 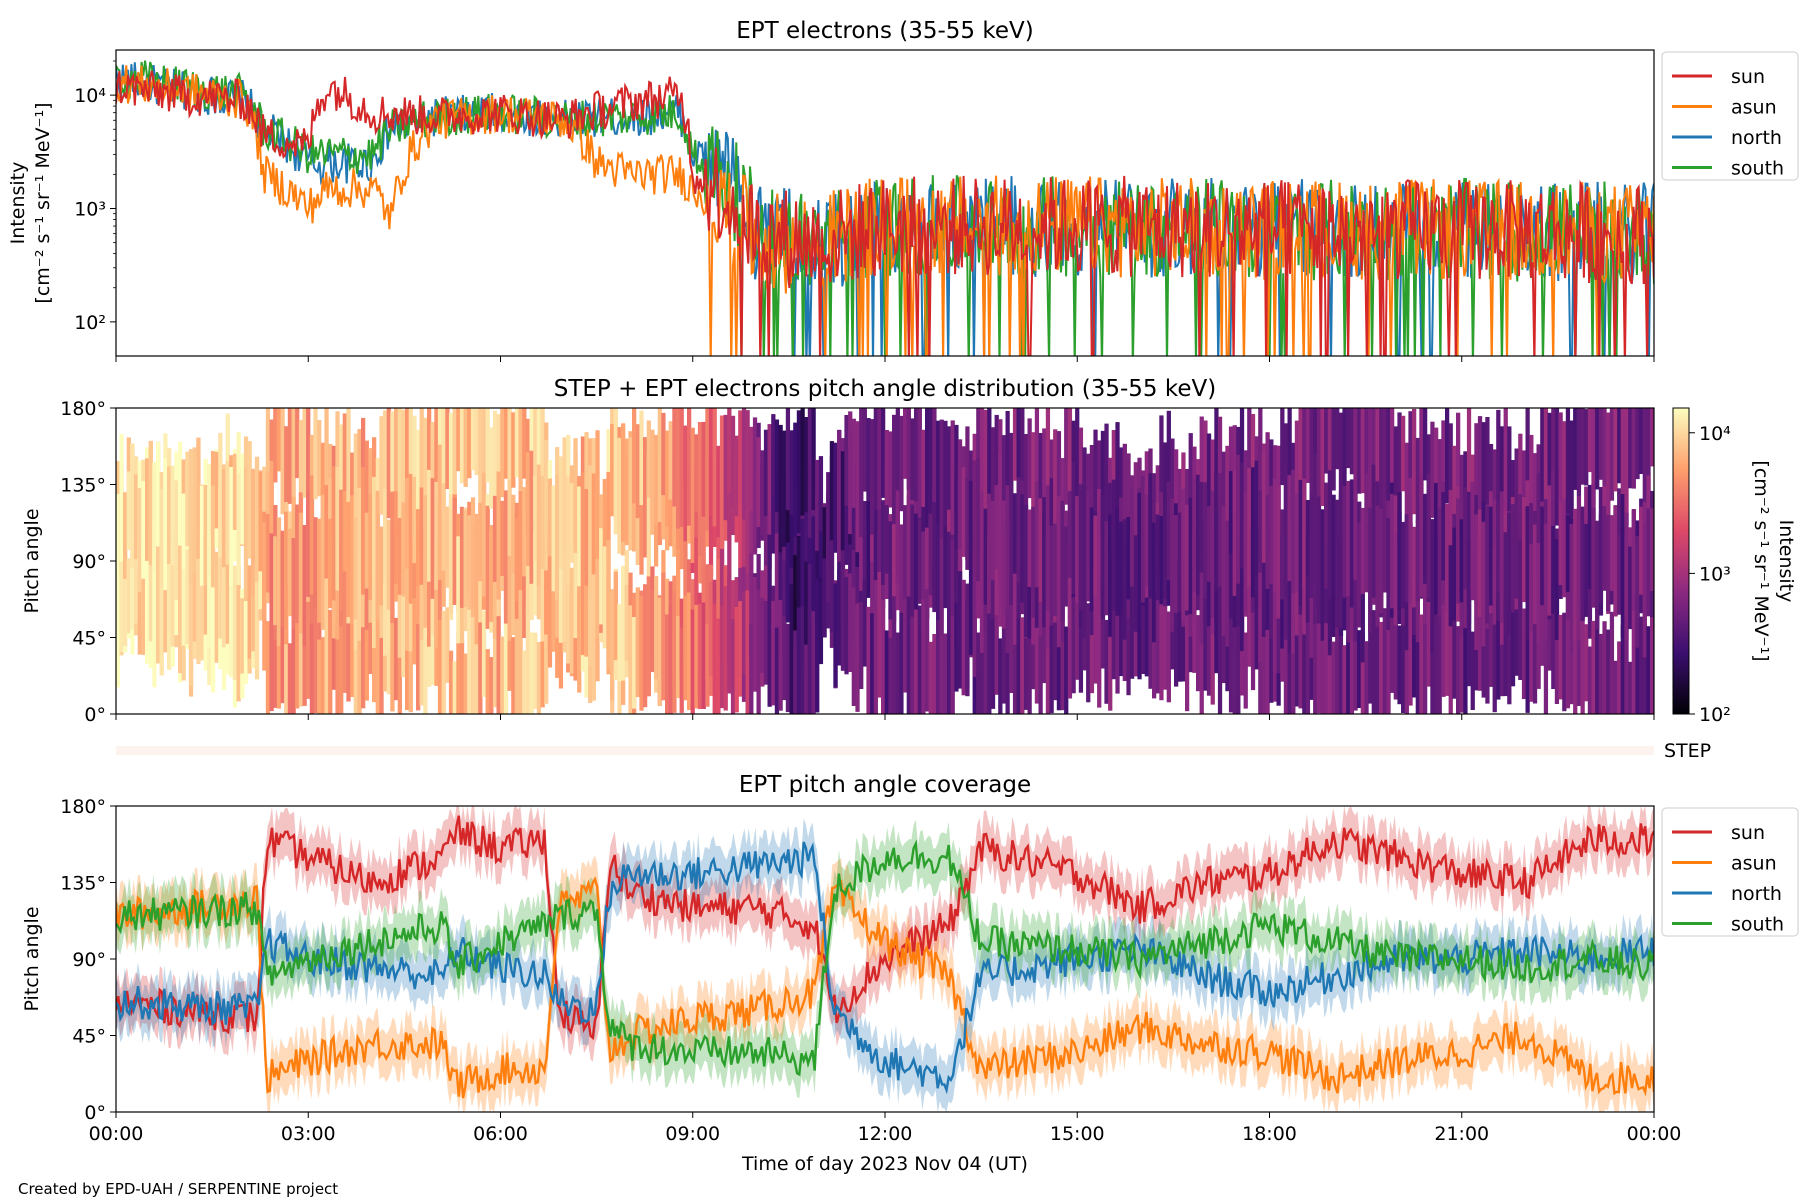 I want to click on y-tick-label: 90°, so click(x=89, y=562).